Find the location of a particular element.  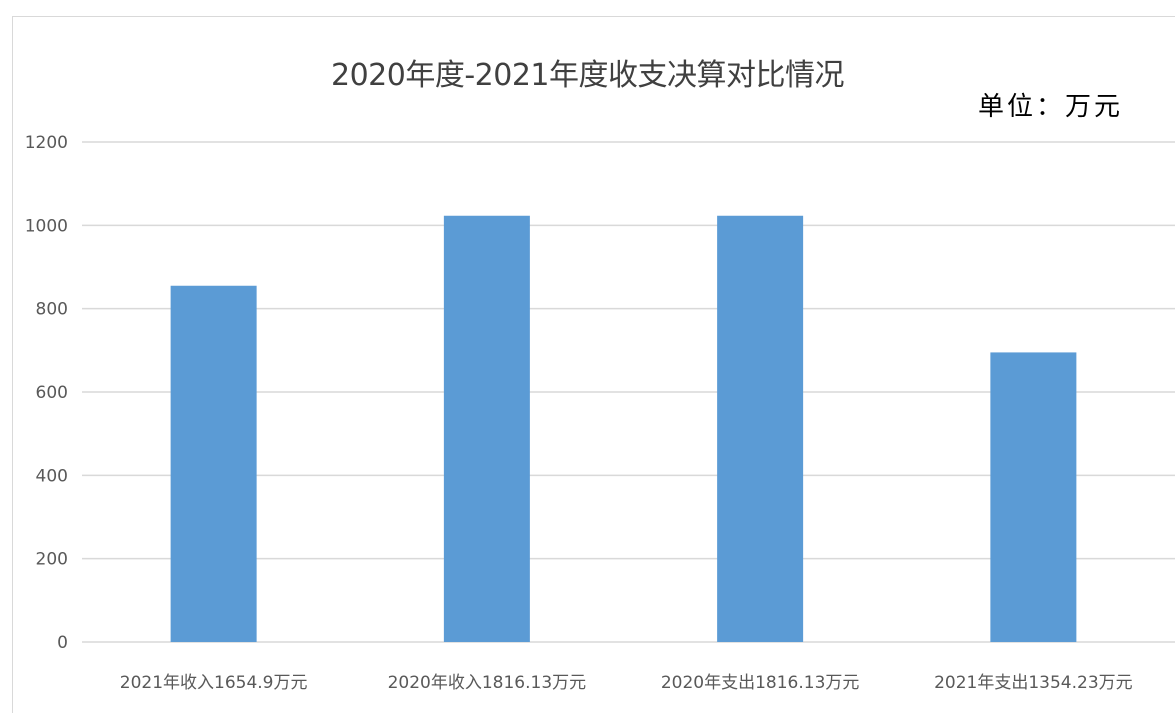

chart-title: 2020年度-2021年度收支决算对比情况 is located at coordinates (587, 75).